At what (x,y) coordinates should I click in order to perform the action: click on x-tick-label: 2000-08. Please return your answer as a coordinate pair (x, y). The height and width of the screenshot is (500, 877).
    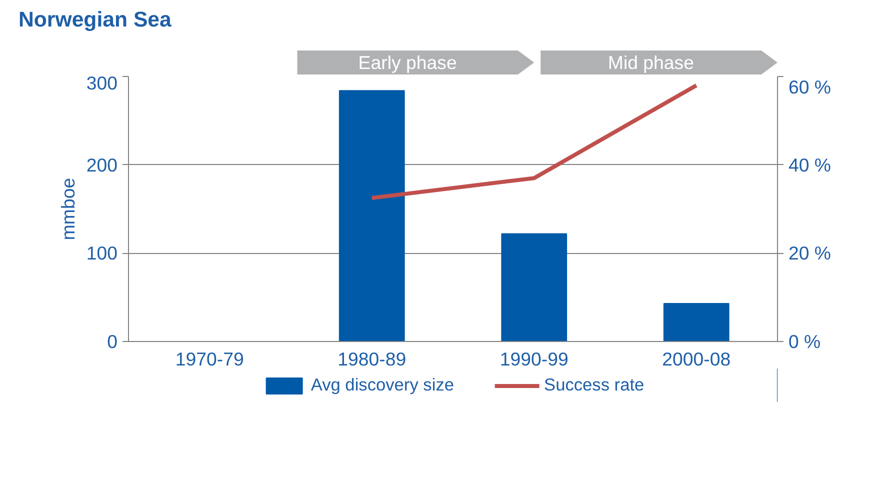
    Looking at the image, I should click on (696, 359).